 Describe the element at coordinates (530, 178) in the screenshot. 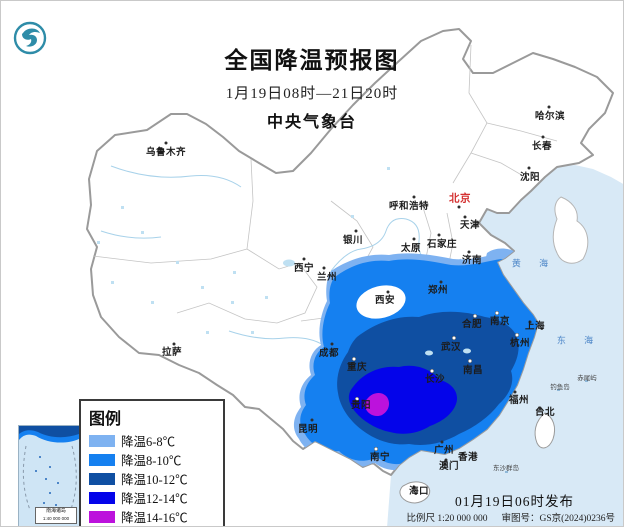

I see `city-label: 沈阳` at that location.